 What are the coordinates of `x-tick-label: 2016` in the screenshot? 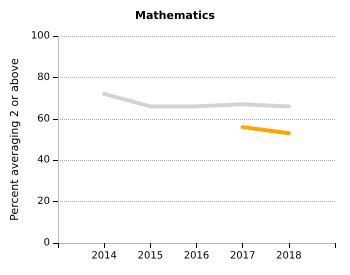 It's located at (197, 256).